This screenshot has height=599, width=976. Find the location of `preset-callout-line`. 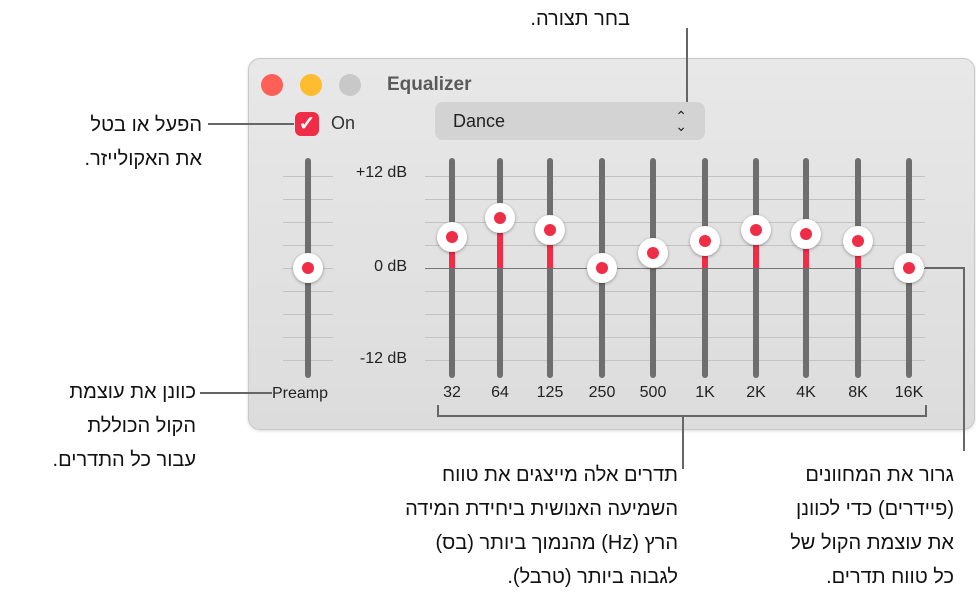

preset-callout-line is located at coordinates (687, 65).